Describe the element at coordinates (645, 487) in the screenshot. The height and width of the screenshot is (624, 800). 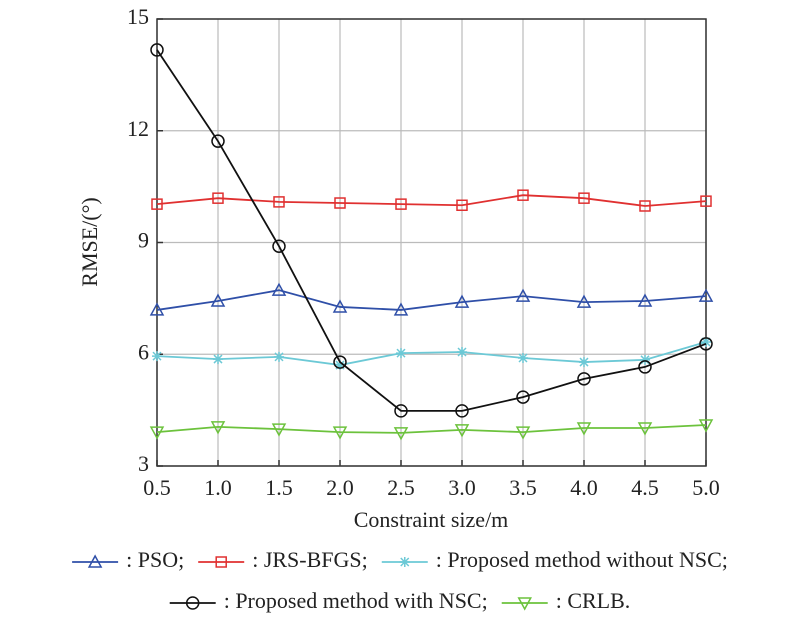
I see `x-tick-label: 4.5` at that location.